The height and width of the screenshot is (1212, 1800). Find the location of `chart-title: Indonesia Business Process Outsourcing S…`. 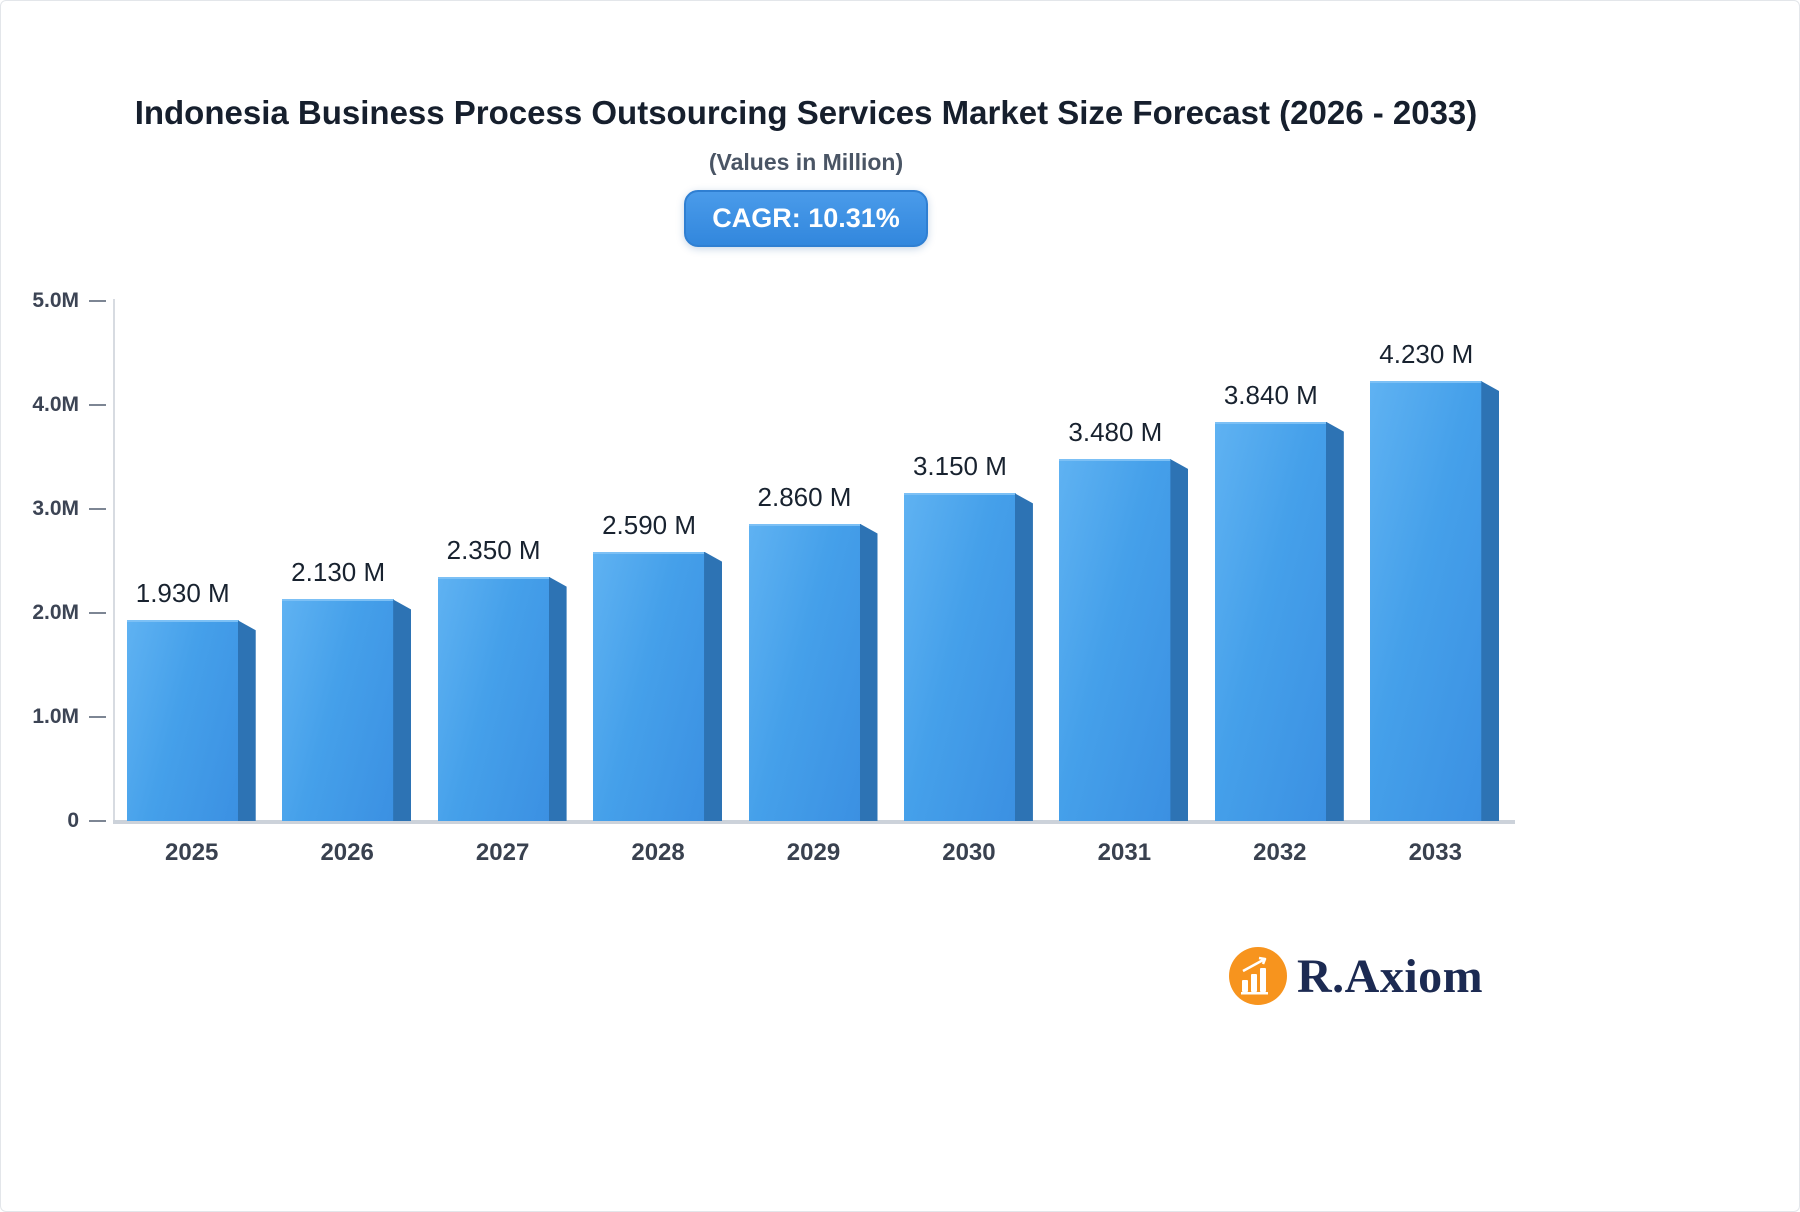

chart-title: Indonesia Business Process Outsourcing S… is located at coordinates (806, 112).